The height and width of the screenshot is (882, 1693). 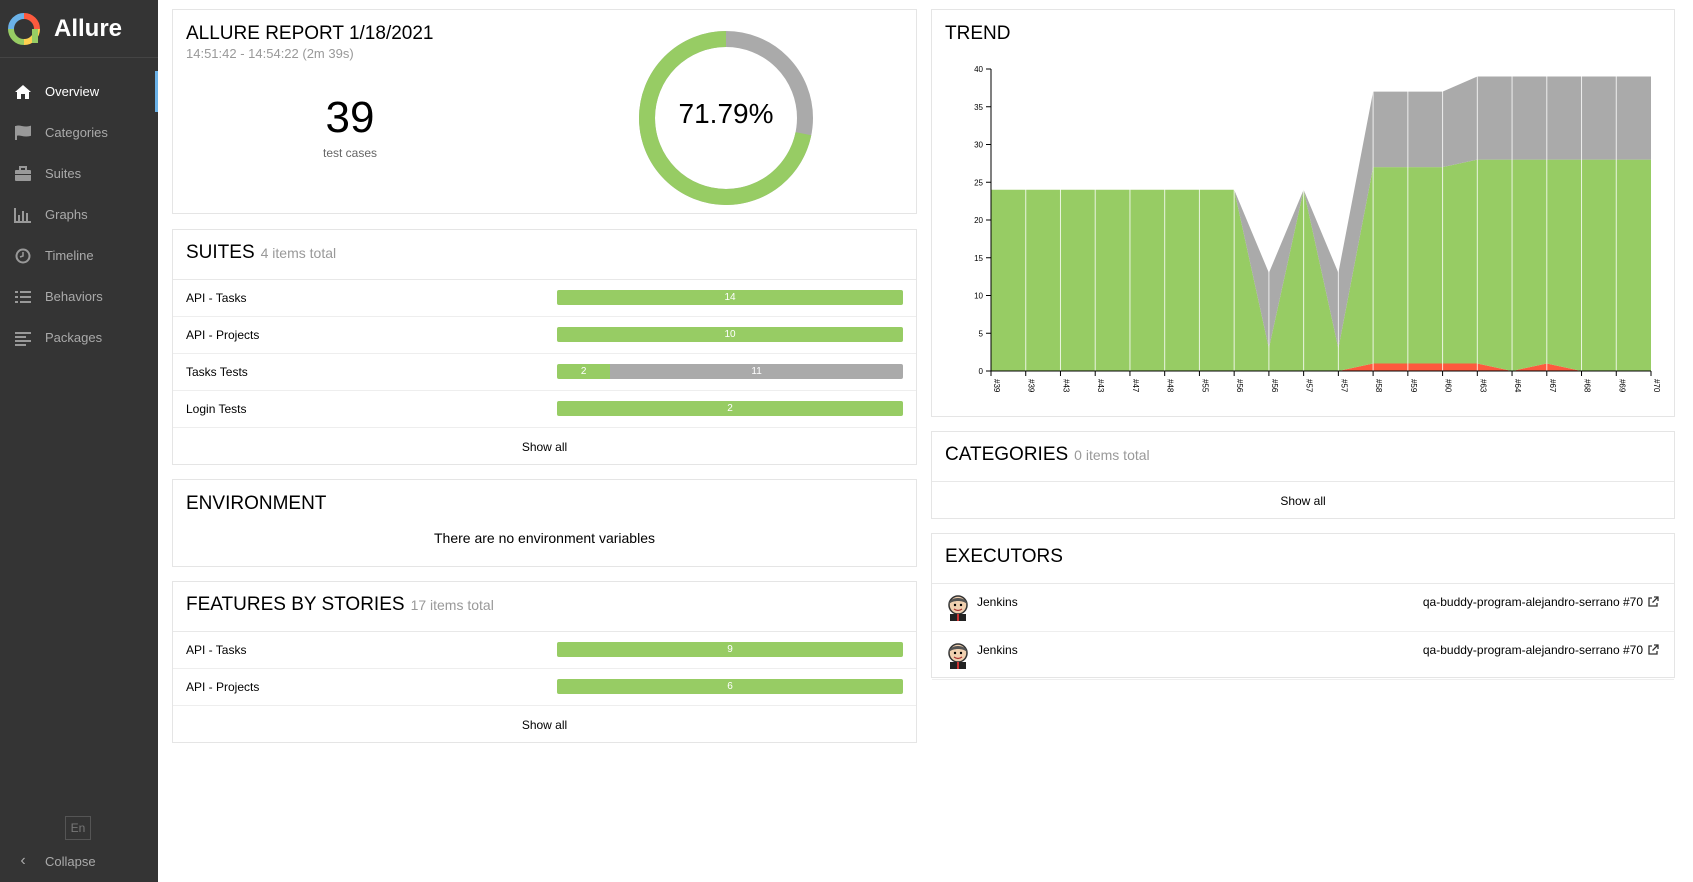 What do you see at coordinates (544, 724) in the screenshot?
I see `features-show-all-link: Show all` at bounding box center [544, 724].